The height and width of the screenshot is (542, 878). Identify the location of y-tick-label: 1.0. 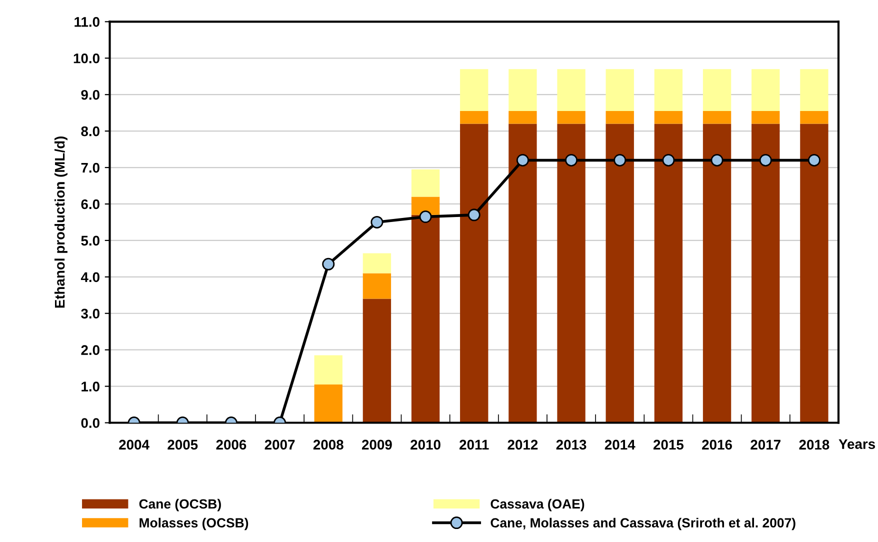
(91, 387).